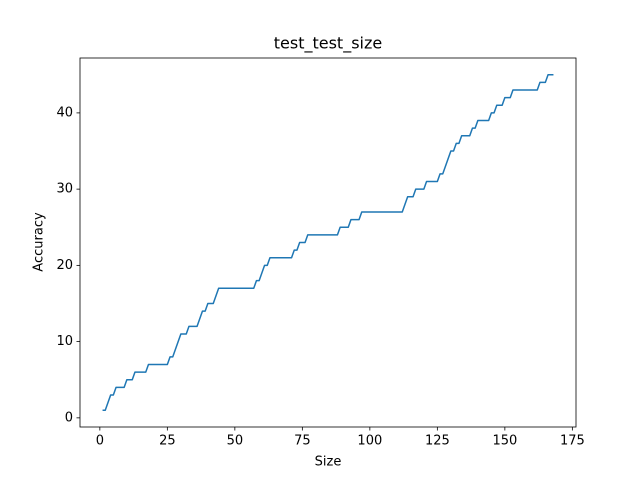  I want to click on x-tick-label: 50, so click(235, 441).